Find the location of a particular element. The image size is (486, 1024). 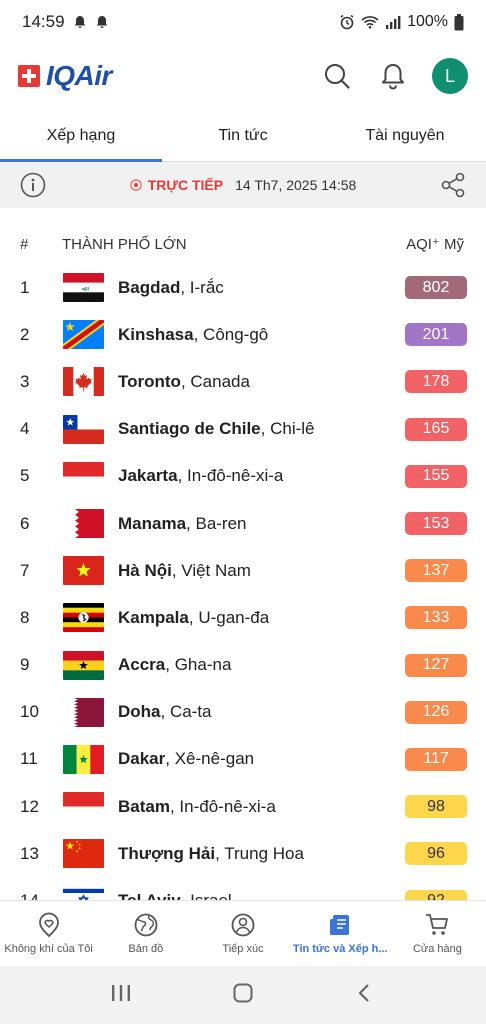

signal-icon is located at coordinates (393, 22).